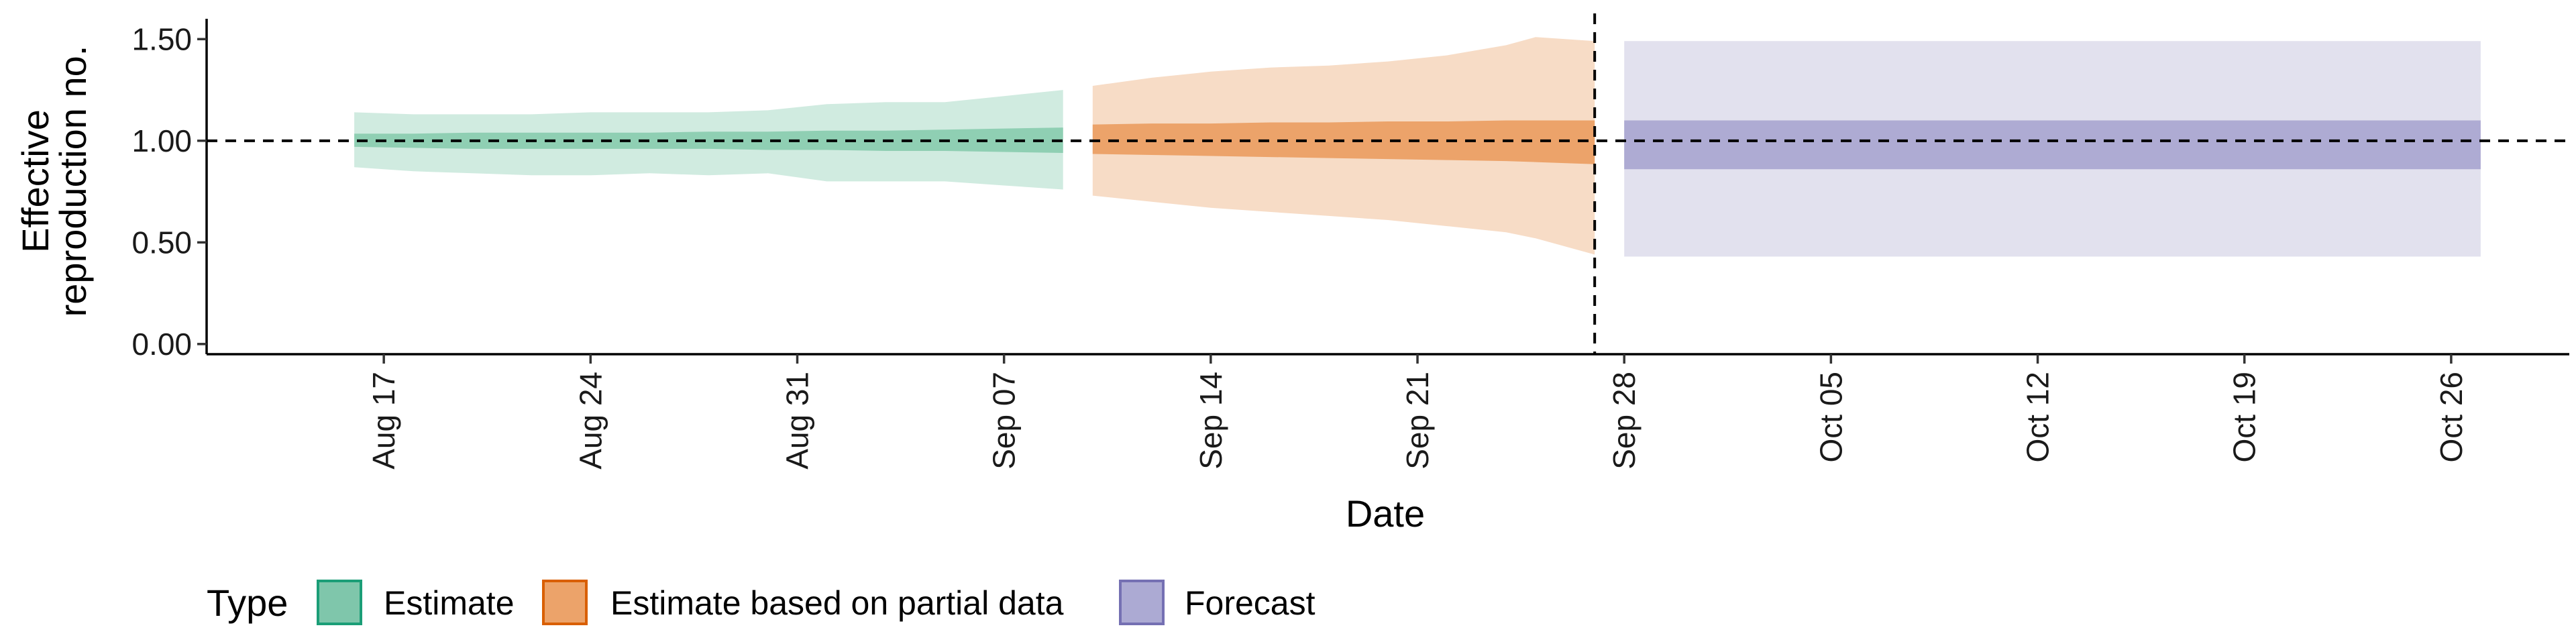 This screenshot has width=2576, height=644. I want to click on x-tick-label: Sep 14, so click(1210, 421).